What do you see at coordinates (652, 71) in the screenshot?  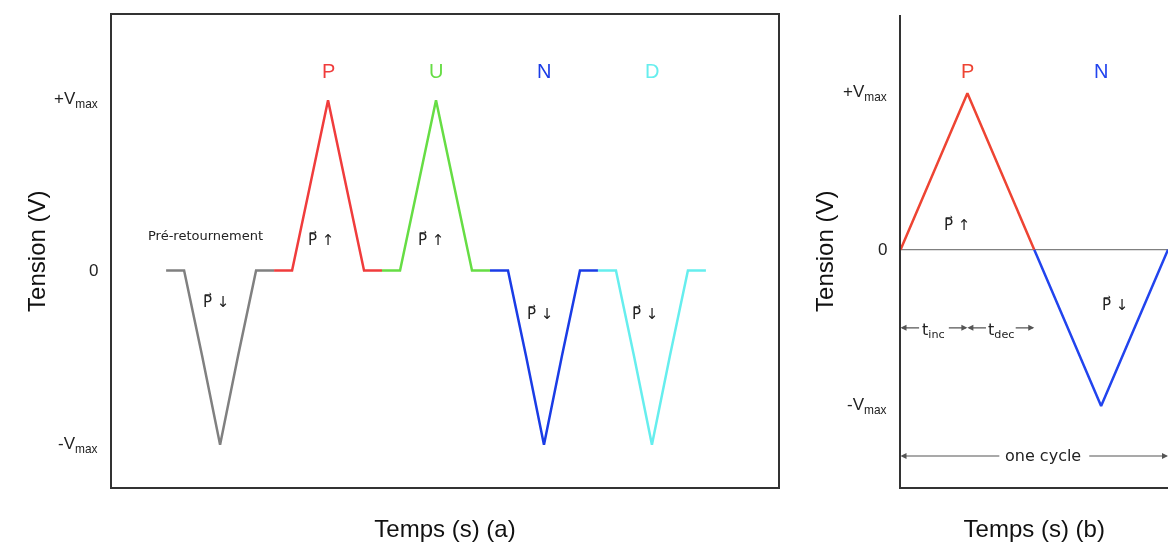 I see `text: D` at bounding box center [652, 71].